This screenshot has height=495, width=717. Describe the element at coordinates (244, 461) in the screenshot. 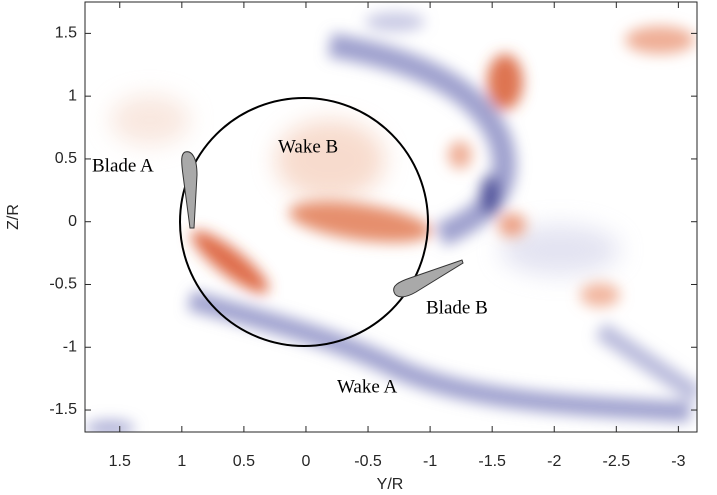

I see `x-tick-label: 0.5` at that location.